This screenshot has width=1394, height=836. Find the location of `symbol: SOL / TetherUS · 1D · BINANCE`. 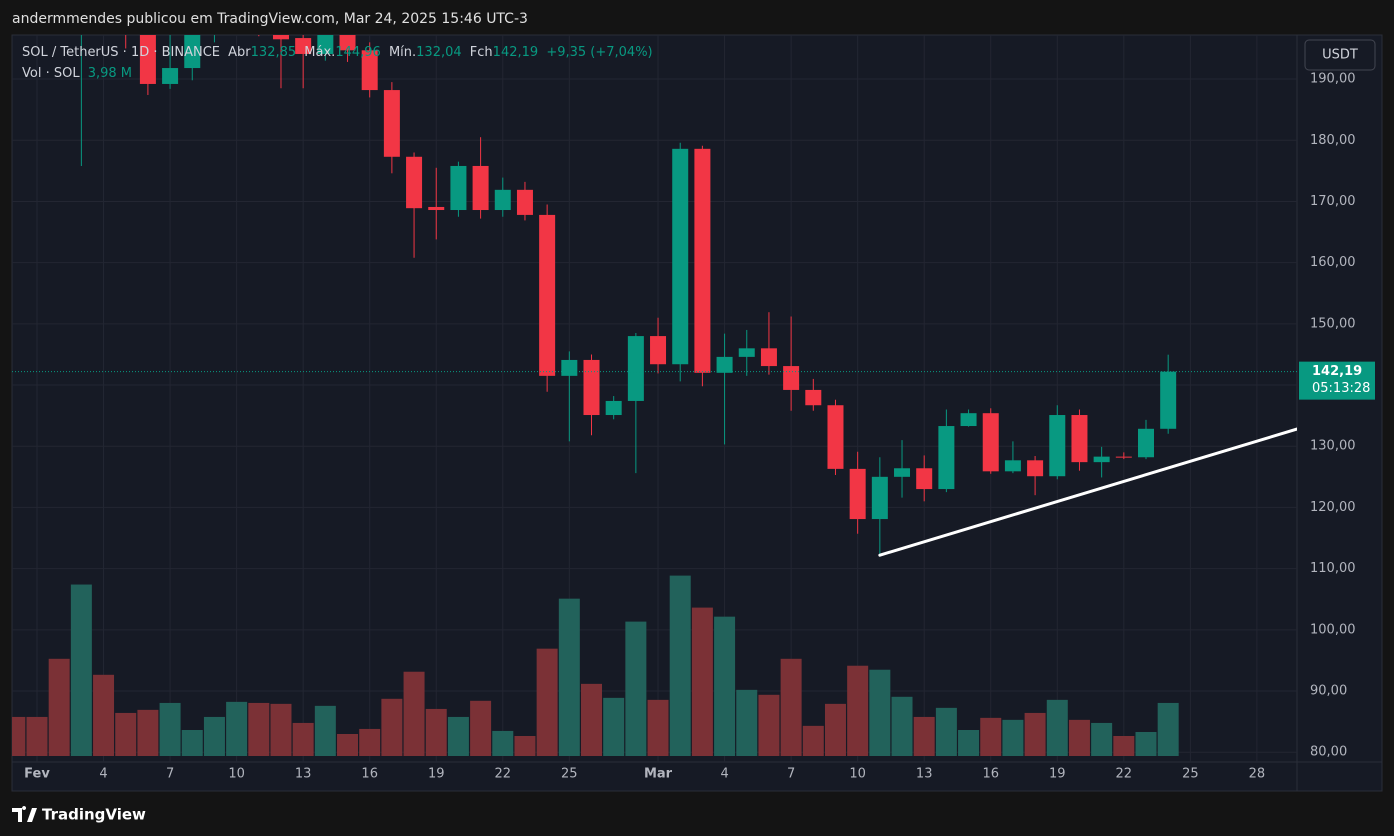

symbol: SOL / TetherUS · 1D · BINANCE is located at coordinates (121, 52).